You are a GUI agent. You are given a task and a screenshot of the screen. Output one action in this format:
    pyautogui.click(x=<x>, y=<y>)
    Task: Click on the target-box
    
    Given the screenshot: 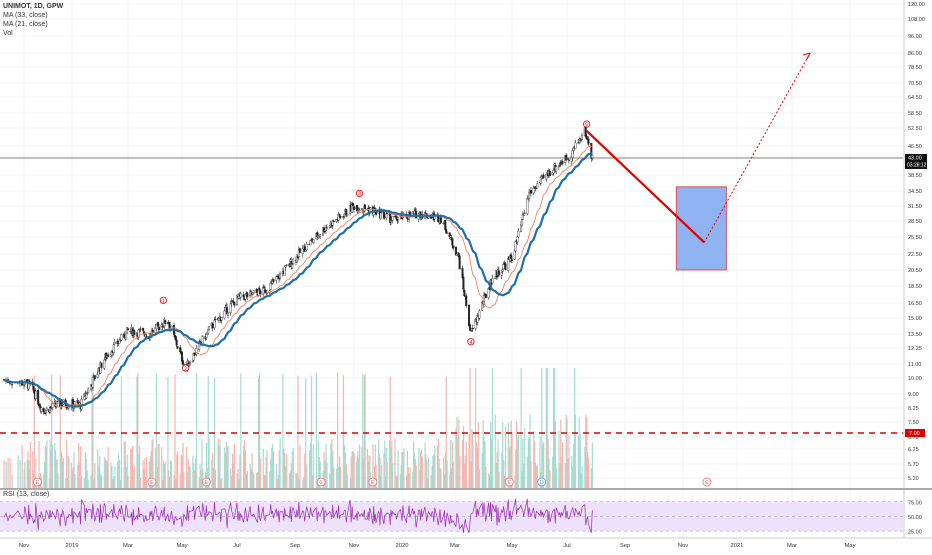 What is the action you would take?
    pyautogui.click(x=701, y=228)
    